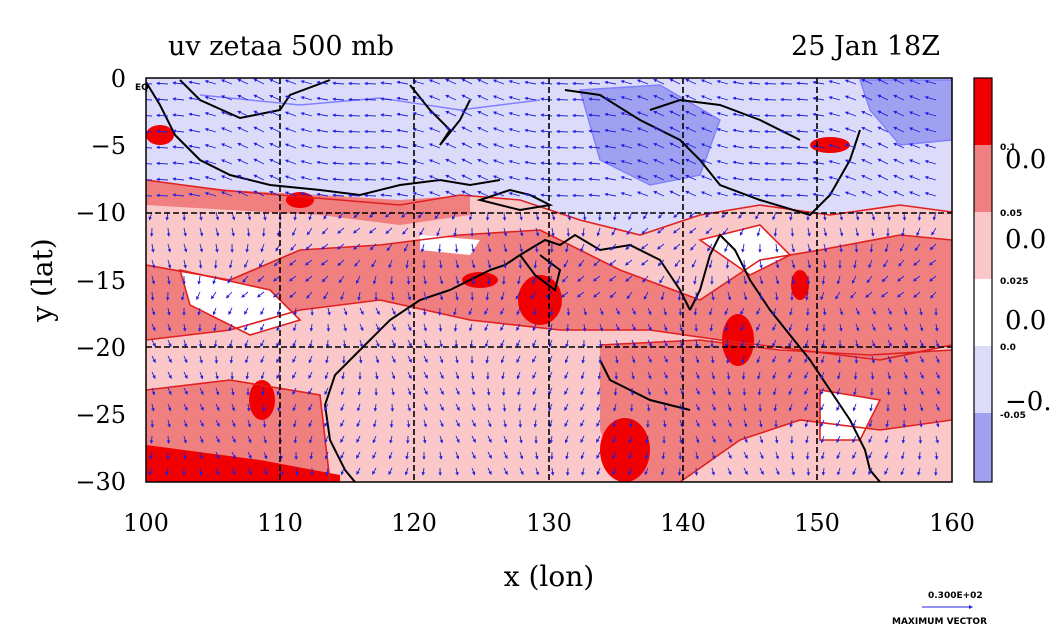  What do you see at coordinates (1012, 280) in the screenshot?
I see `colorbar: 0.1 0.05 0.025 0.0 -0.05 0.0 0.0 0.0 −0.` at bounding box center [1012, 280].